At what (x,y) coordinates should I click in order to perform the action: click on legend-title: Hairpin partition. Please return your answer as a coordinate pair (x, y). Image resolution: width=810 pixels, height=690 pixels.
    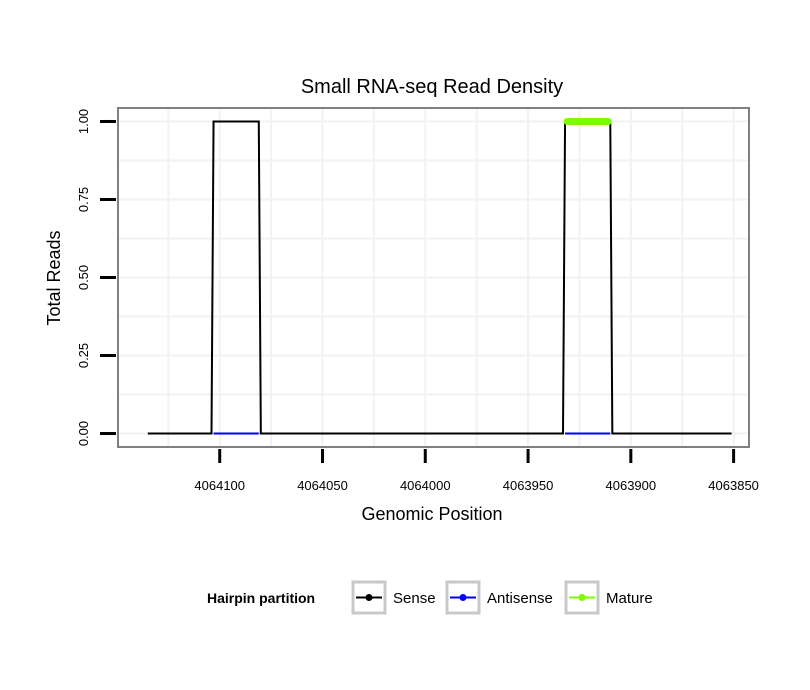
    Looking at the image, I should click on (261, 598).